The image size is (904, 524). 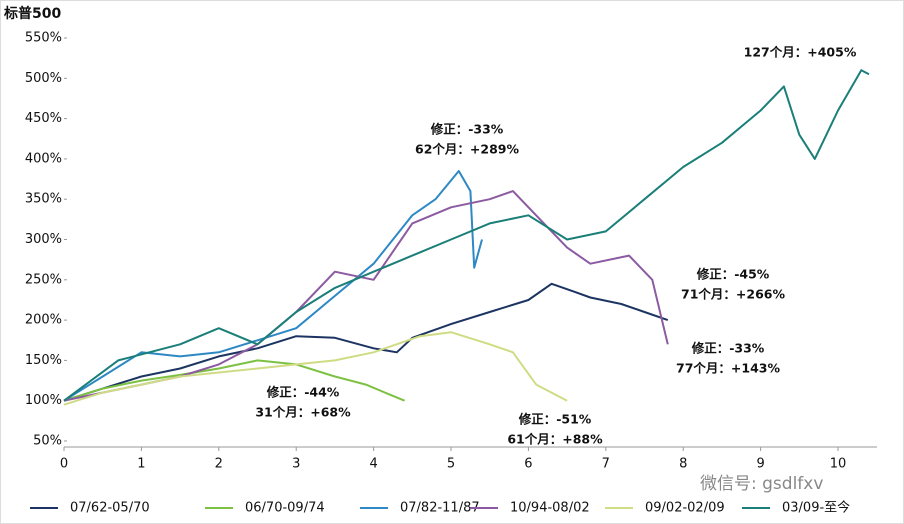 What do you see at coordinates (43, 199) in the screenshot?
I see `y-tick-label: 350%` at bounding box center [43, 199].